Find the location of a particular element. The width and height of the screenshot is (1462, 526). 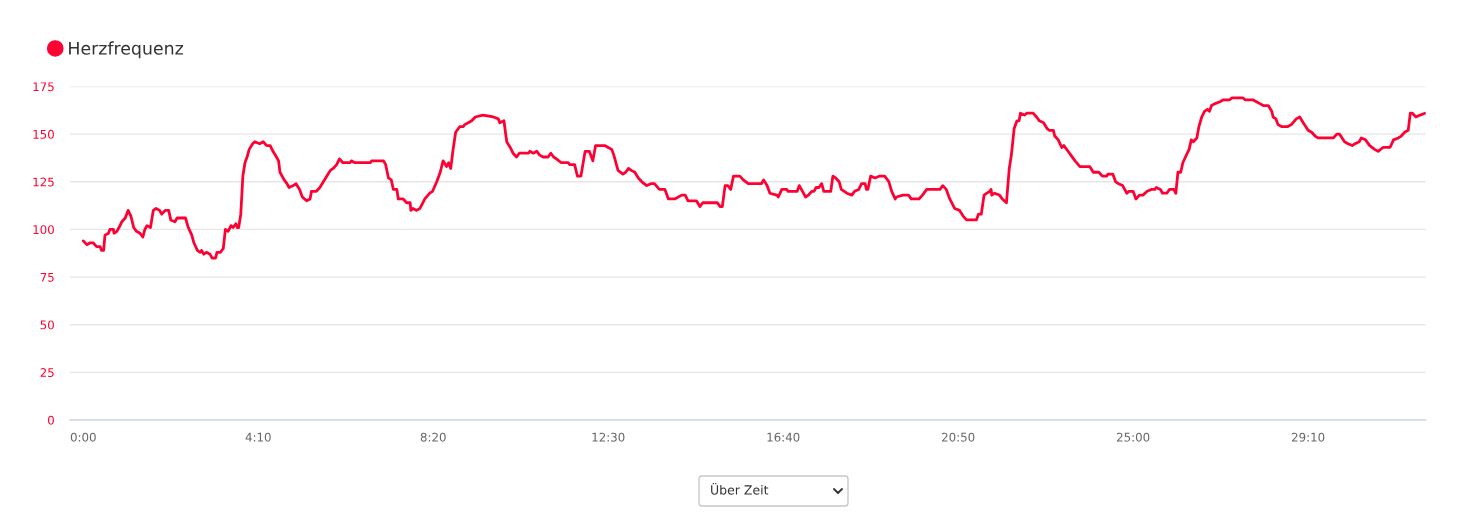

y-tick-label: 75 is located at coordinates (47, 277).